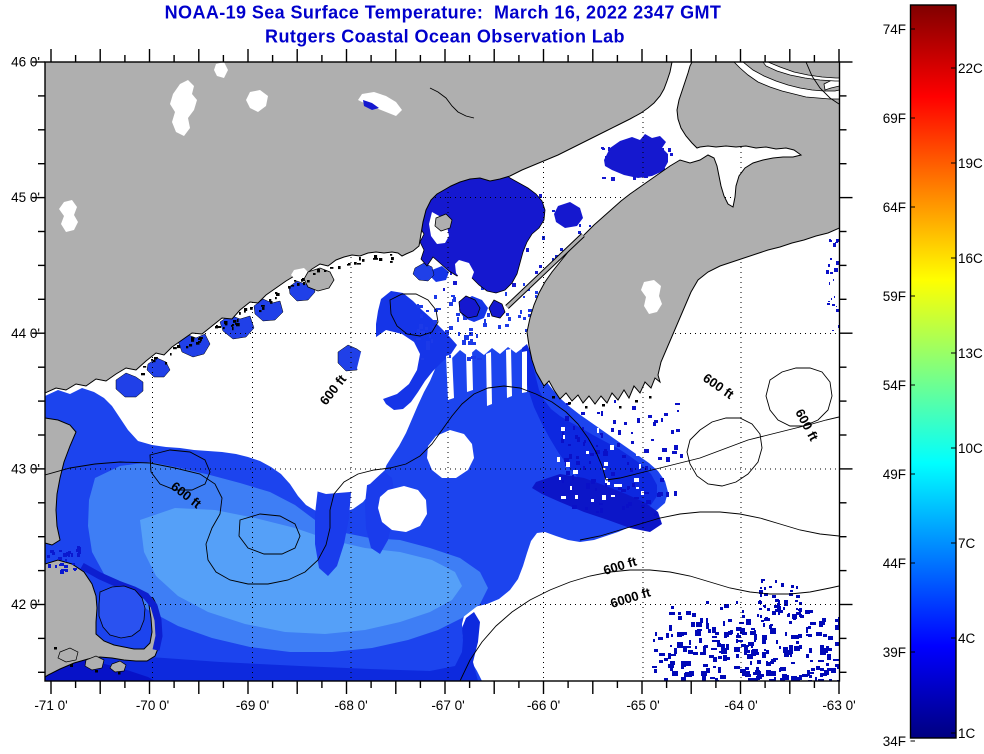 This screenshot has height=754, width=984. Describe the element at coordinates (25, 62) in the screenshot. I see `svg-text: 46 0'` at that location.